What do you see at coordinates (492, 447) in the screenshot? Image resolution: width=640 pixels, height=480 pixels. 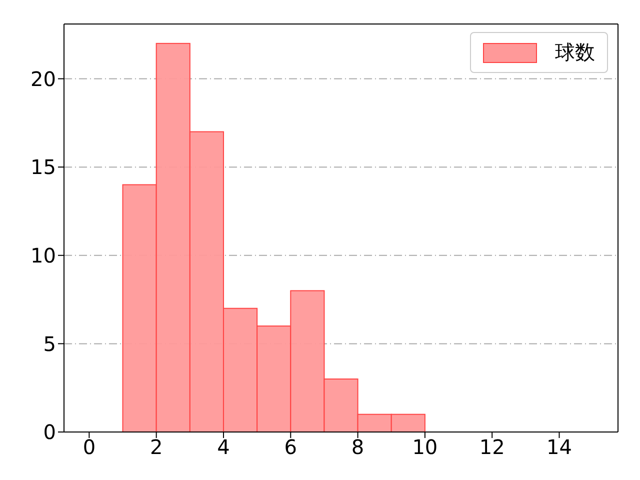 I see `x-tick-label: 12` at bounding box center [492, 447].